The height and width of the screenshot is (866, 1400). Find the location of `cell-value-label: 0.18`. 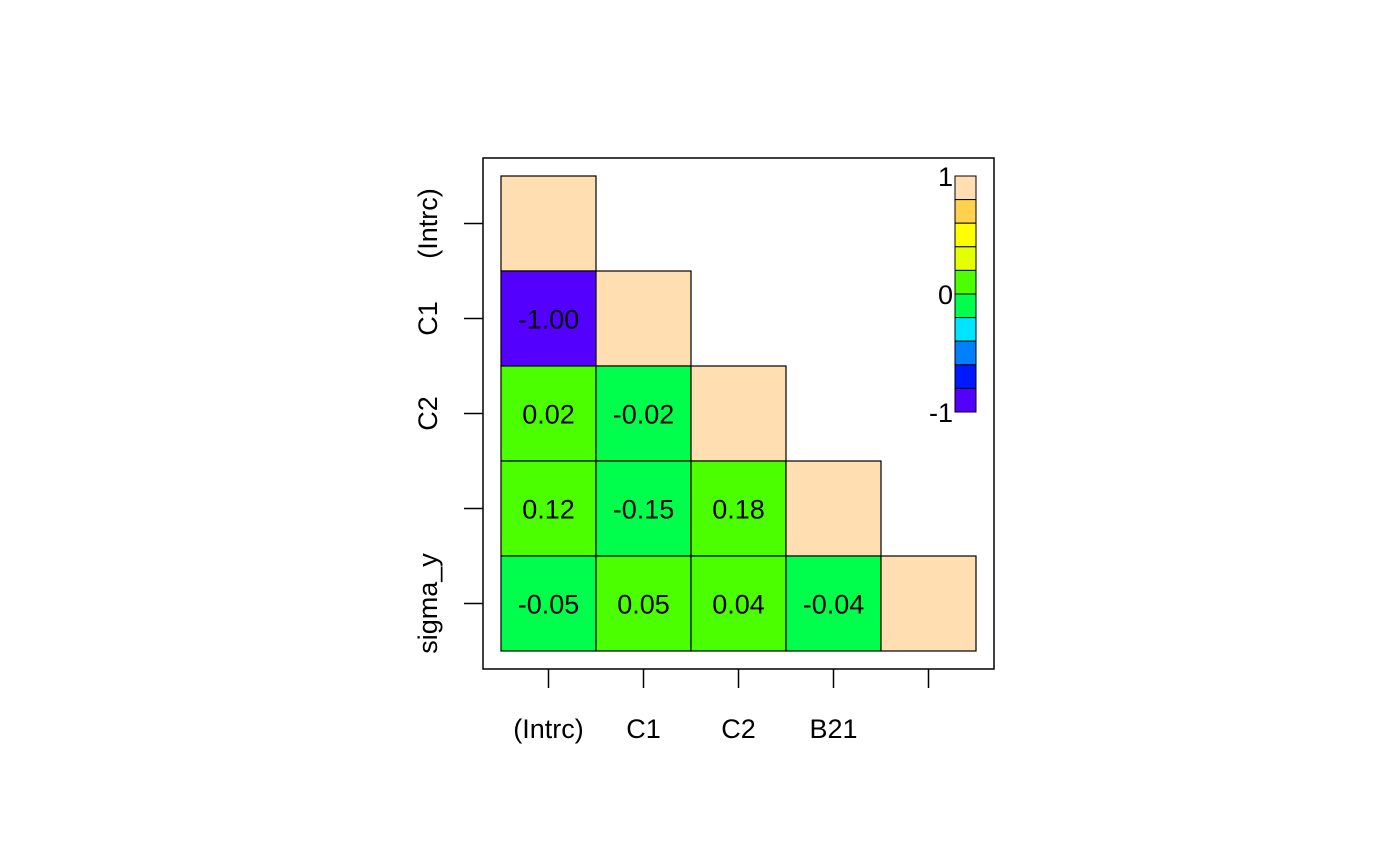

cell-value-label: 0.18 is located at coordinates (738, 510).